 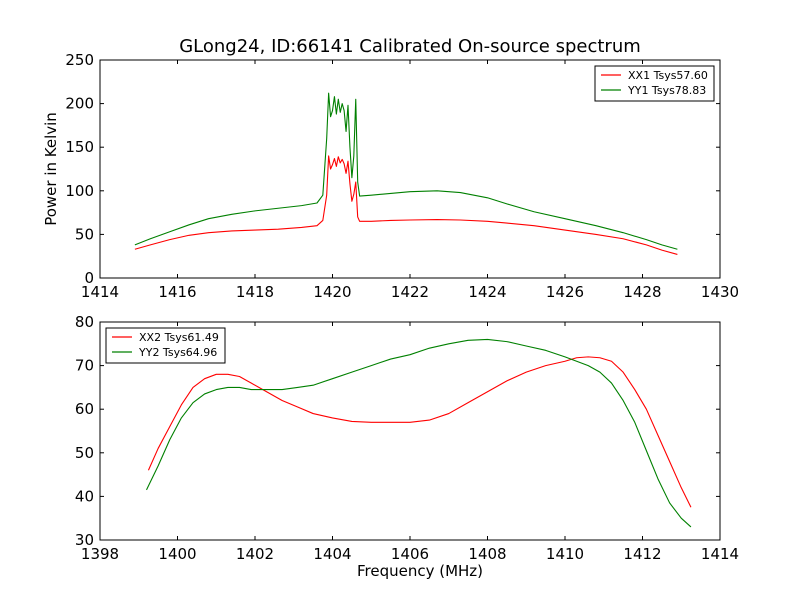 What do you see at coordinates (406, 205) in the screenshot?
I see `series-line-xx1` at bounding box center [406, 205].